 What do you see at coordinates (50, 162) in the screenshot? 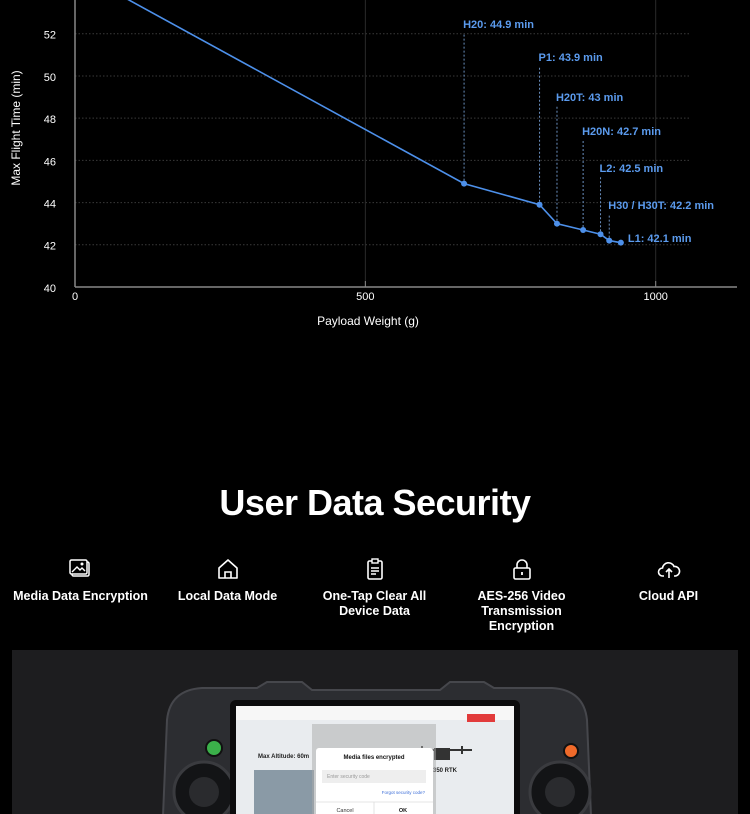
I see `y-tick-label: 46` at bounding box center [50, 162].